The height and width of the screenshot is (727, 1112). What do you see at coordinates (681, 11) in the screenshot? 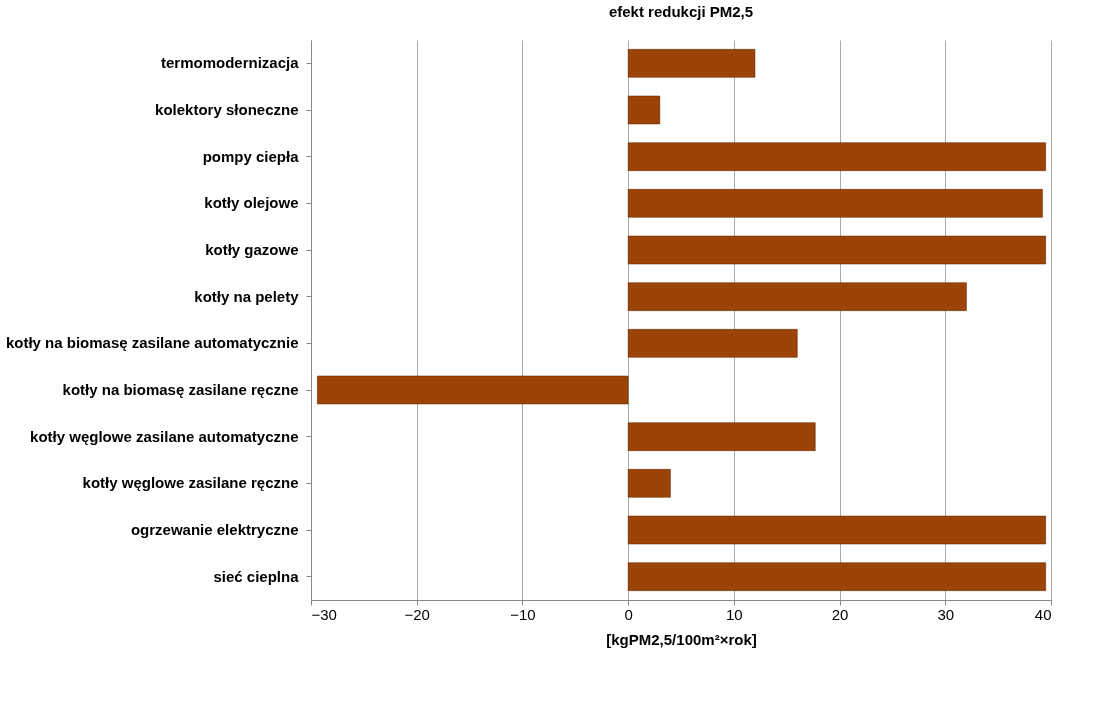
I see `chart-title: efekt redukcji PM2,5` at bounding box center [681, 11].